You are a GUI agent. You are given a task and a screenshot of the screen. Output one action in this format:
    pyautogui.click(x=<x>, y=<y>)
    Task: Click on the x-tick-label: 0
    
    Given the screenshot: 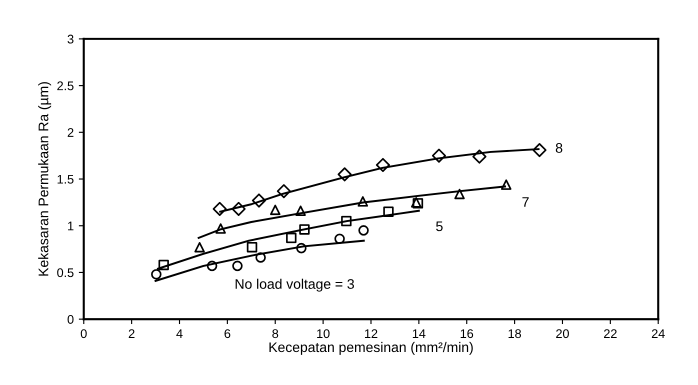 What is the action you would take?
    pyautogui.click(x=83, y=333)
    